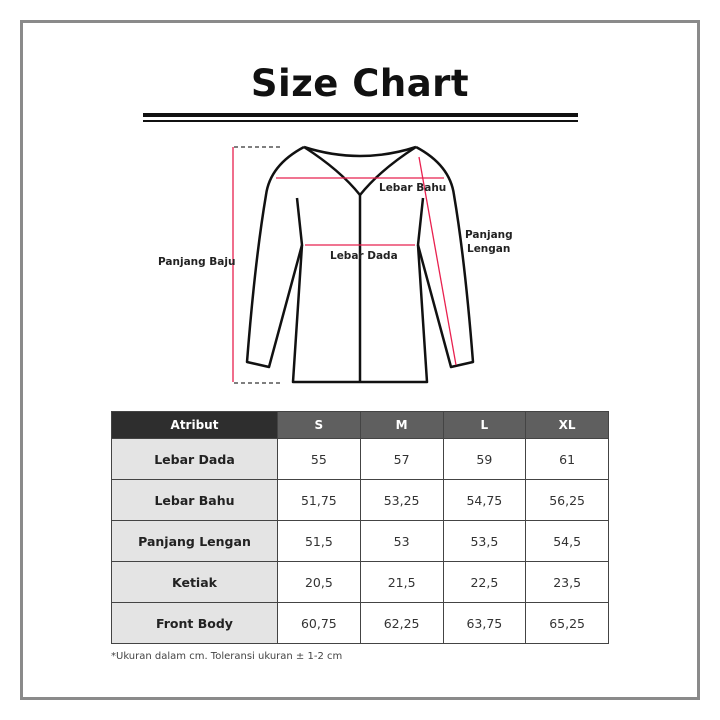  Describe the element at coordinates (484, 582) in the screenshot. I see `size-value: 22,5` at that location.